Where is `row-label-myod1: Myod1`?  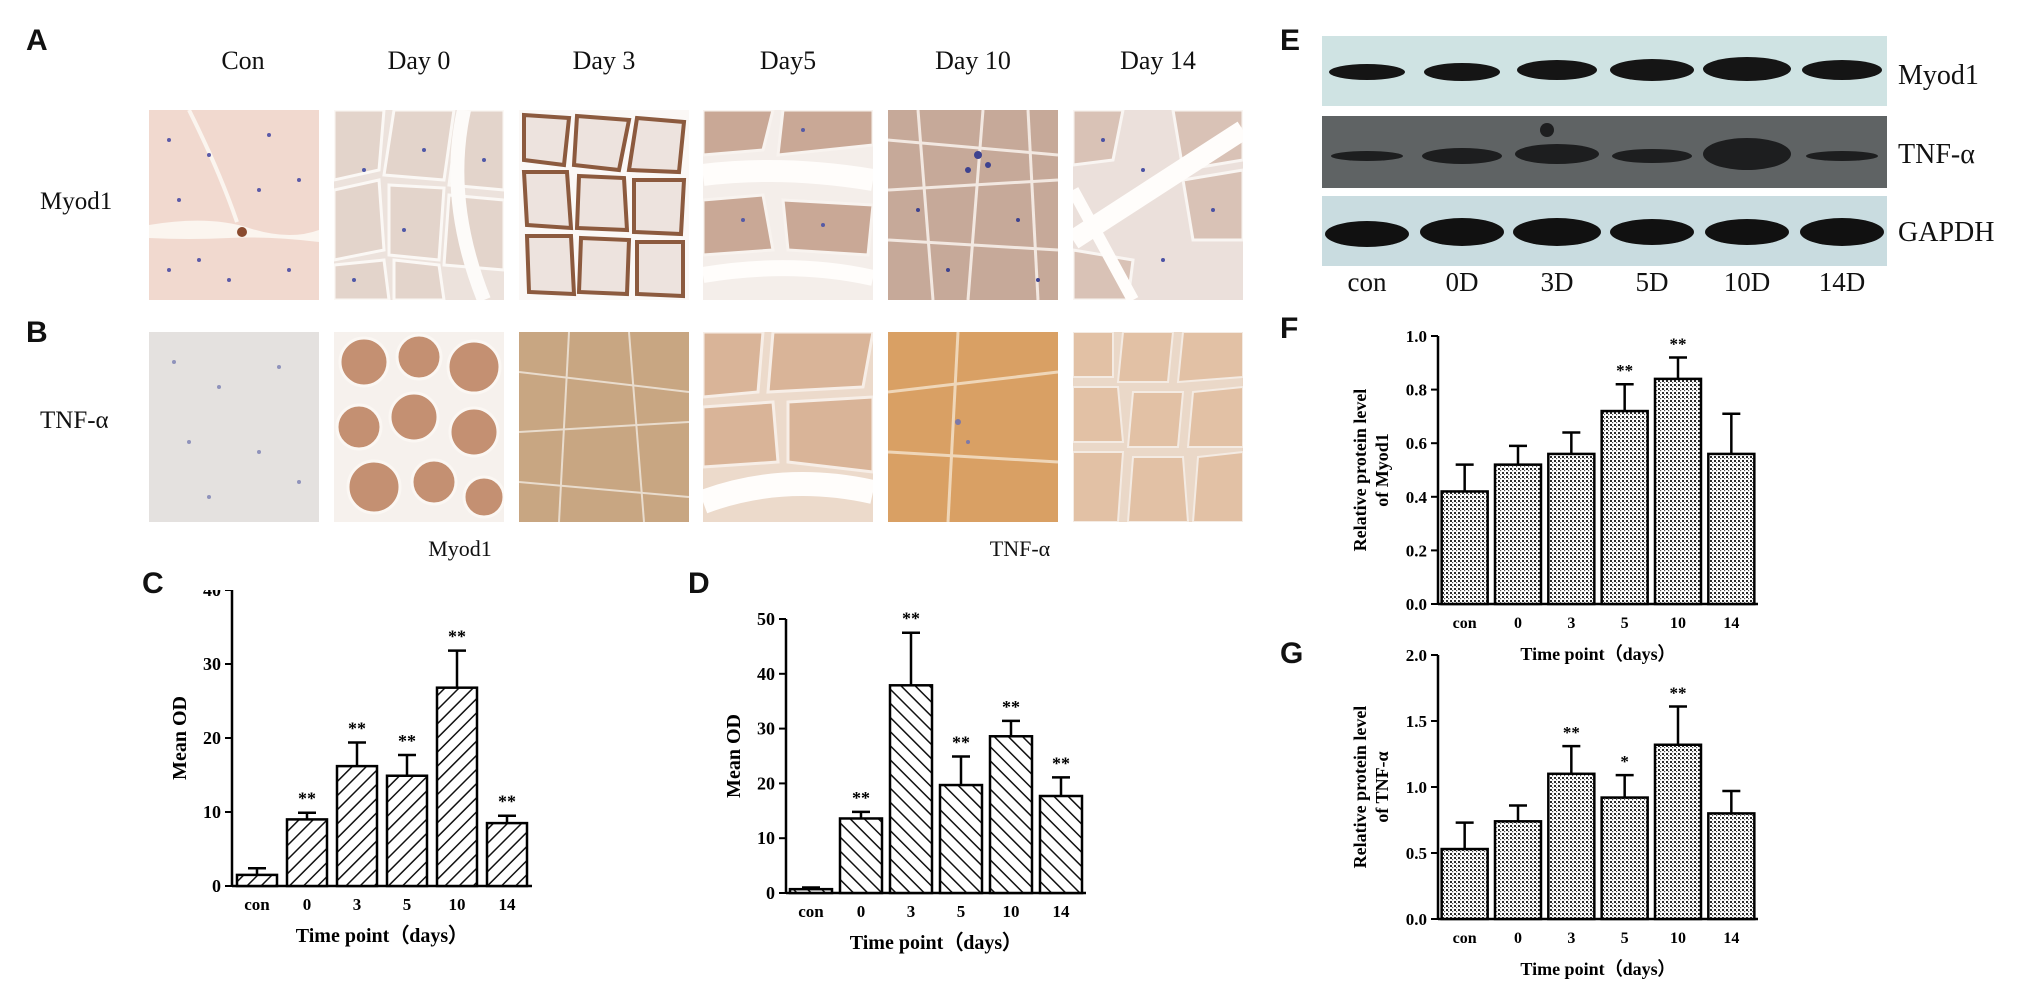
row-label-myod1: Myod1 is located at coordinates (76, 201).